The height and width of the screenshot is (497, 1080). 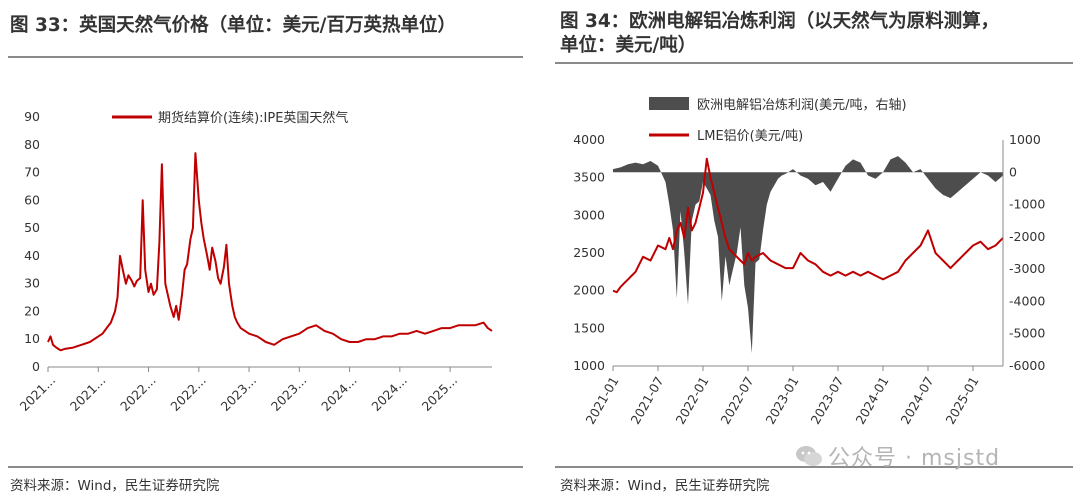 What do you see at coordinates (916, 400) in the screenshot?
I see `right-x-tick-label: 2024-07` at bounding box center [916, 400].